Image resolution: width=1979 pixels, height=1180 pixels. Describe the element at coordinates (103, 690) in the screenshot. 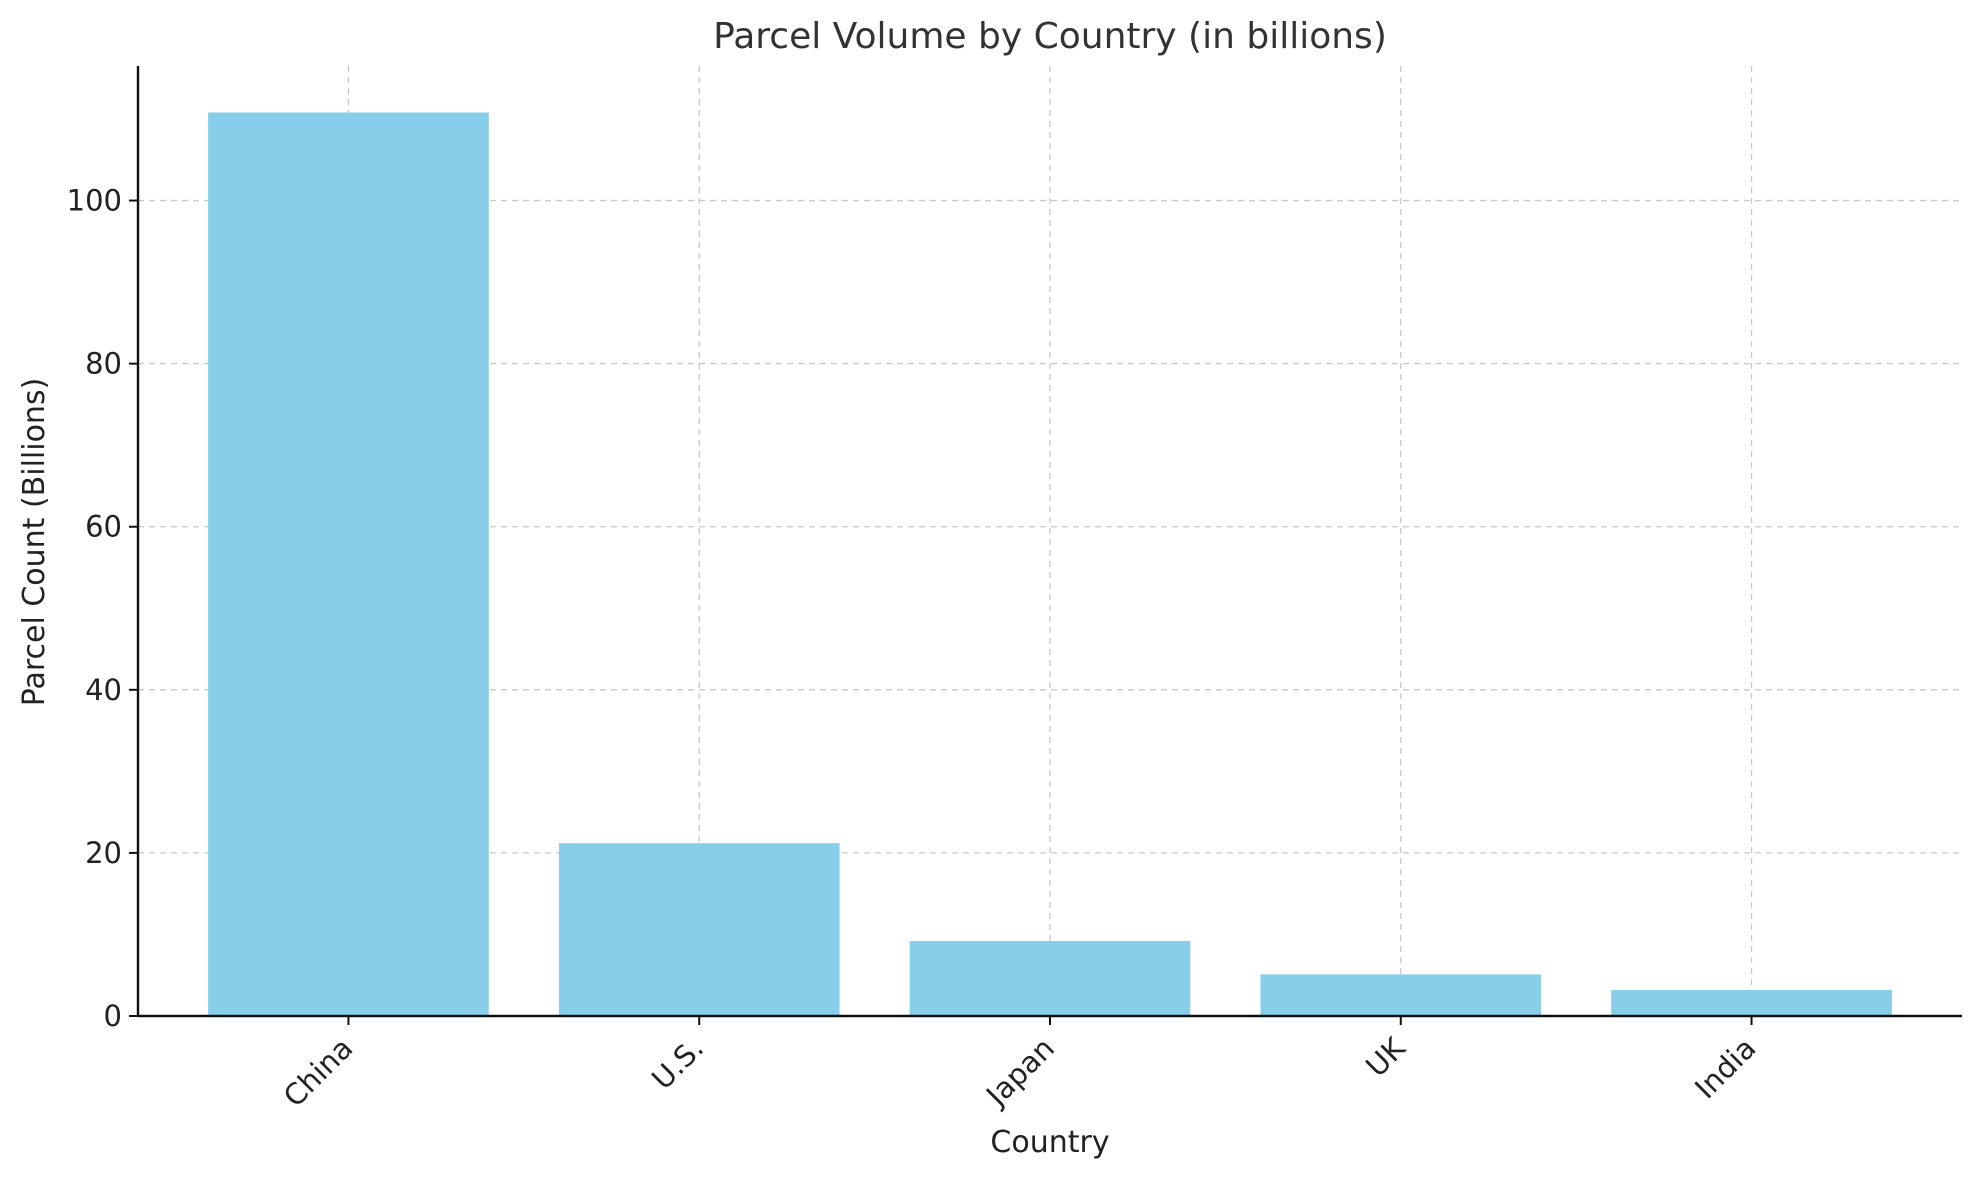

I see `y-tick-label: 40` at that location.